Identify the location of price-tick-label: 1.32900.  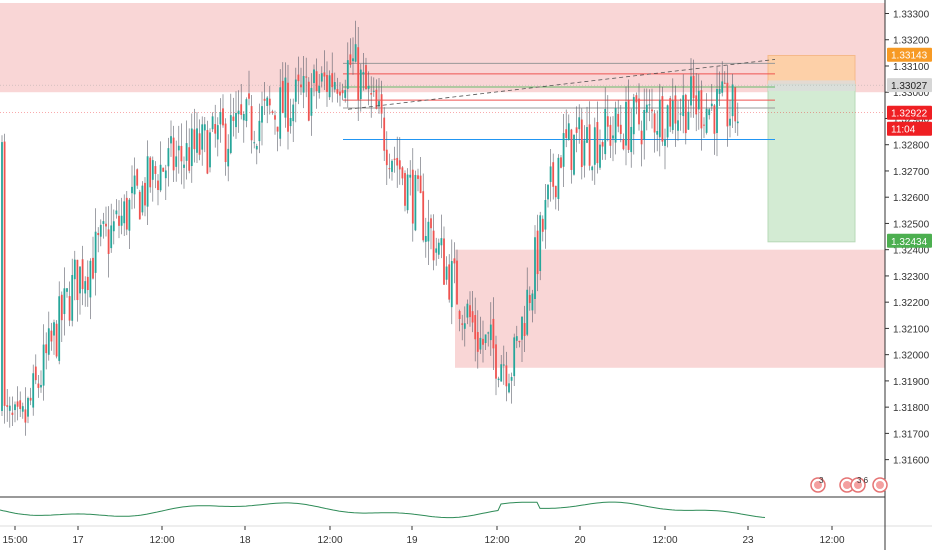
(911, 119).